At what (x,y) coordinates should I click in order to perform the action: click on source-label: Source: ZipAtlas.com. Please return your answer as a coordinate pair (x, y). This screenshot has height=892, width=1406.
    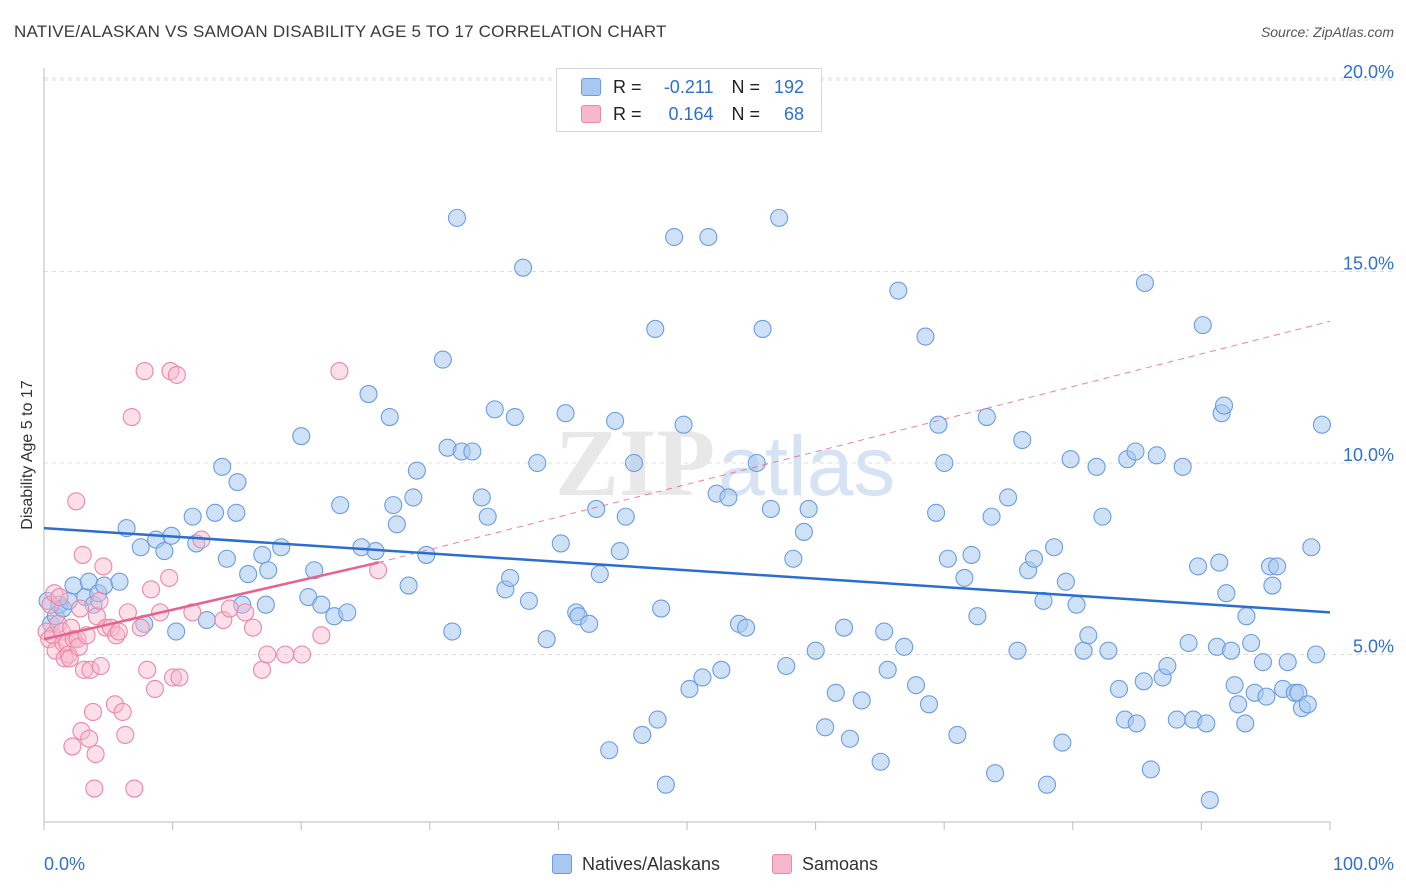
    Looking at the image, I should click on (1327, 32).